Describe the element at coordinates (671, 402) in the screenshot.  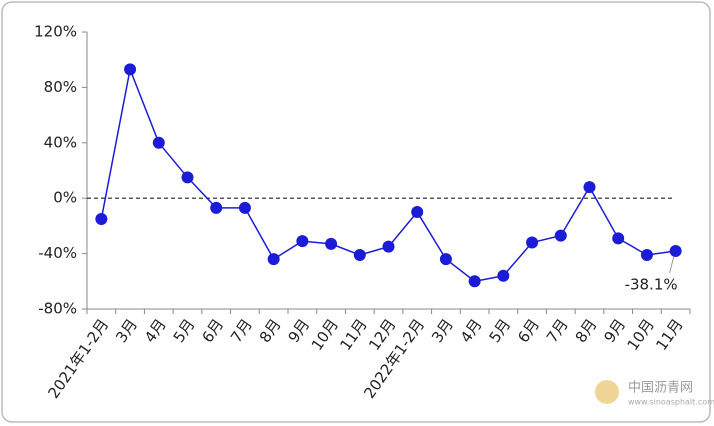
I see `watermark-url: www.sinoasphalt.com` at that location.